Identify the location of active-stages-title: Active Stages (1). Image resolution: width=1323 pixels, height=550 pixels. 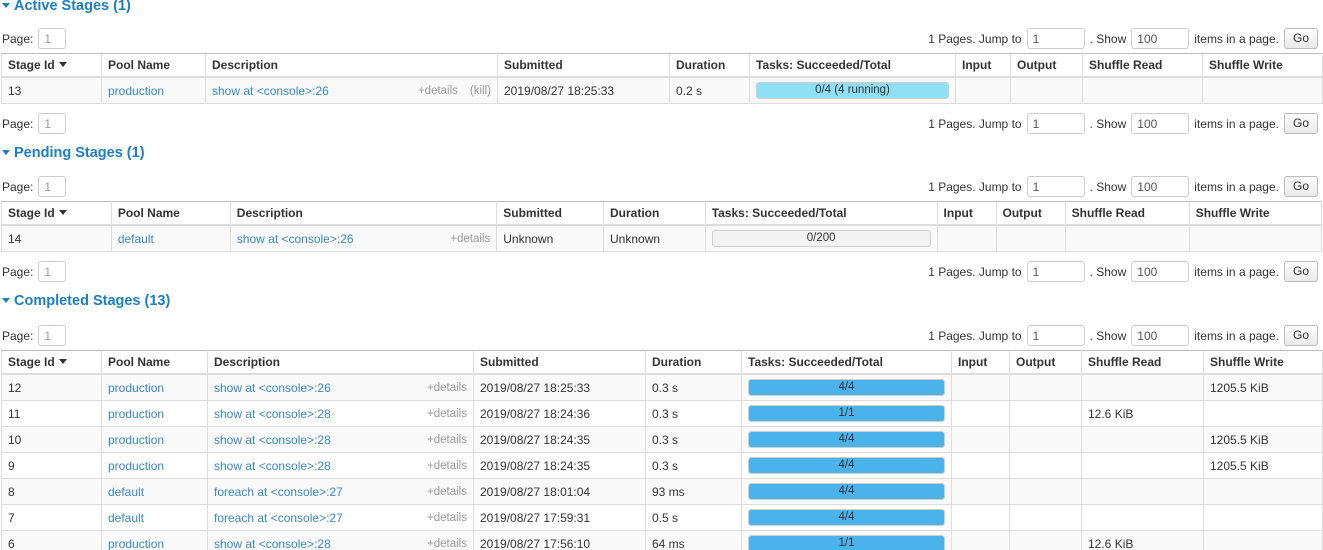
(72, 7).